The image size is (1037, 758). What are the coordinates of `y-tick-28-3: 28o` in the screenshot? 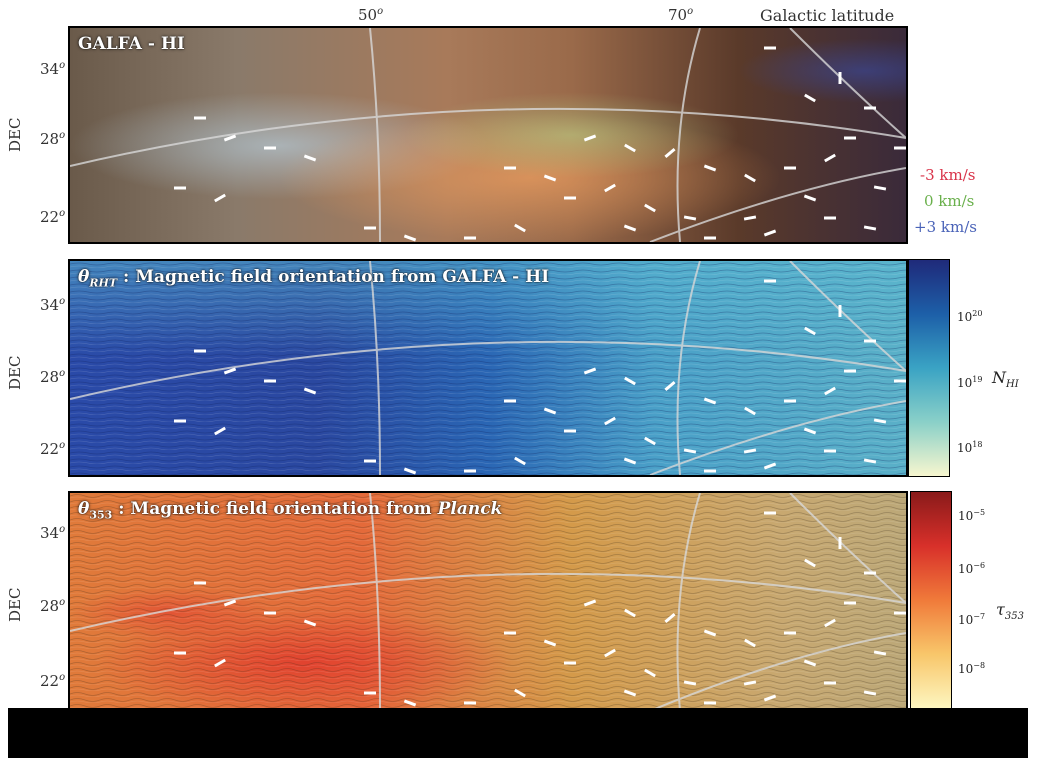 It's located at (53, 606).